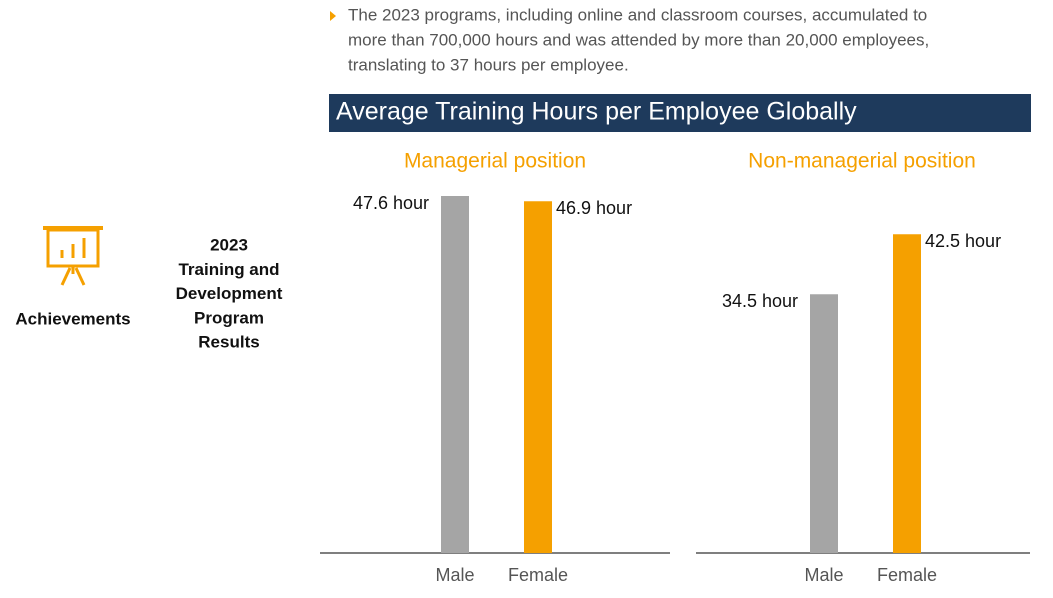  I want to click on chart-title: Managerial position, so click(495, 161).